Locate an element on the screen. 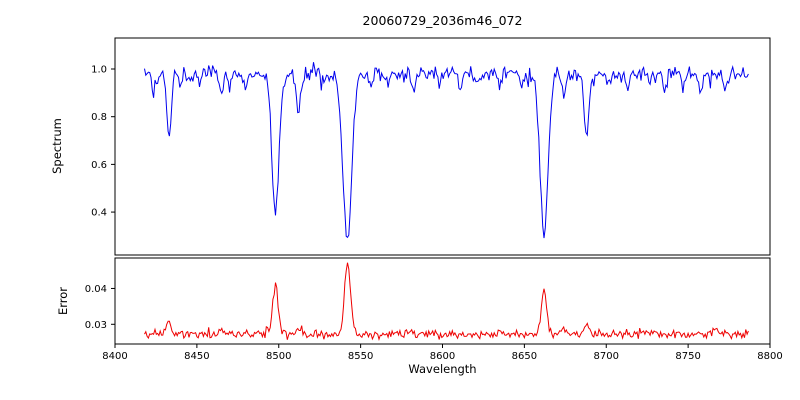 The height and width of the screenshot is (400, 800). svg-text: 8500 is located at coordinates (278, 356).